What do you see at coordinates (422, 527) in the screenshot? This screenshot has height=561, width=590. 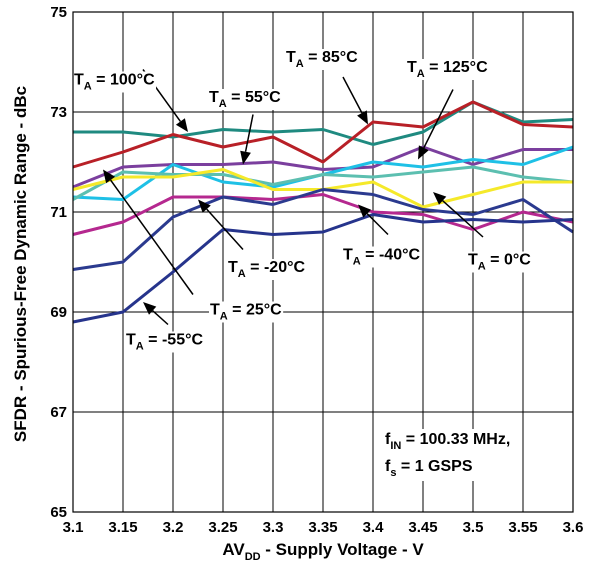 I see `x-tick-label: 3.45` at bounding box center [422, 527].